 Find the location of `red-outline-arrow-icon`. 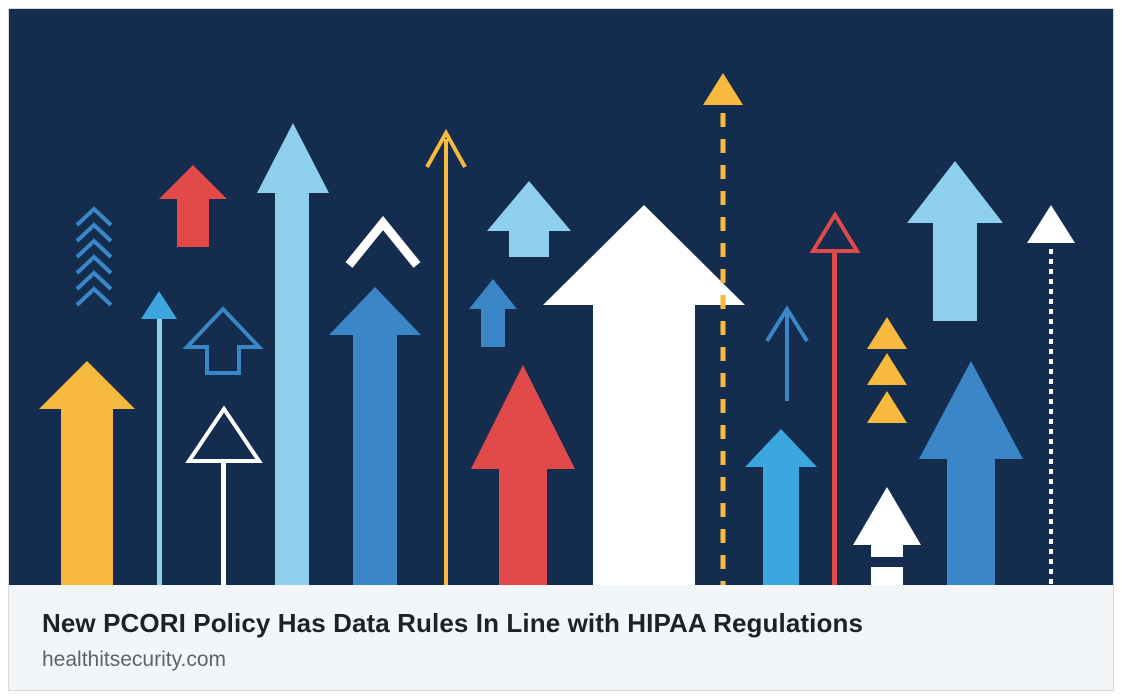

red-outline-arrow-icon is located at coordinates (835, 398).